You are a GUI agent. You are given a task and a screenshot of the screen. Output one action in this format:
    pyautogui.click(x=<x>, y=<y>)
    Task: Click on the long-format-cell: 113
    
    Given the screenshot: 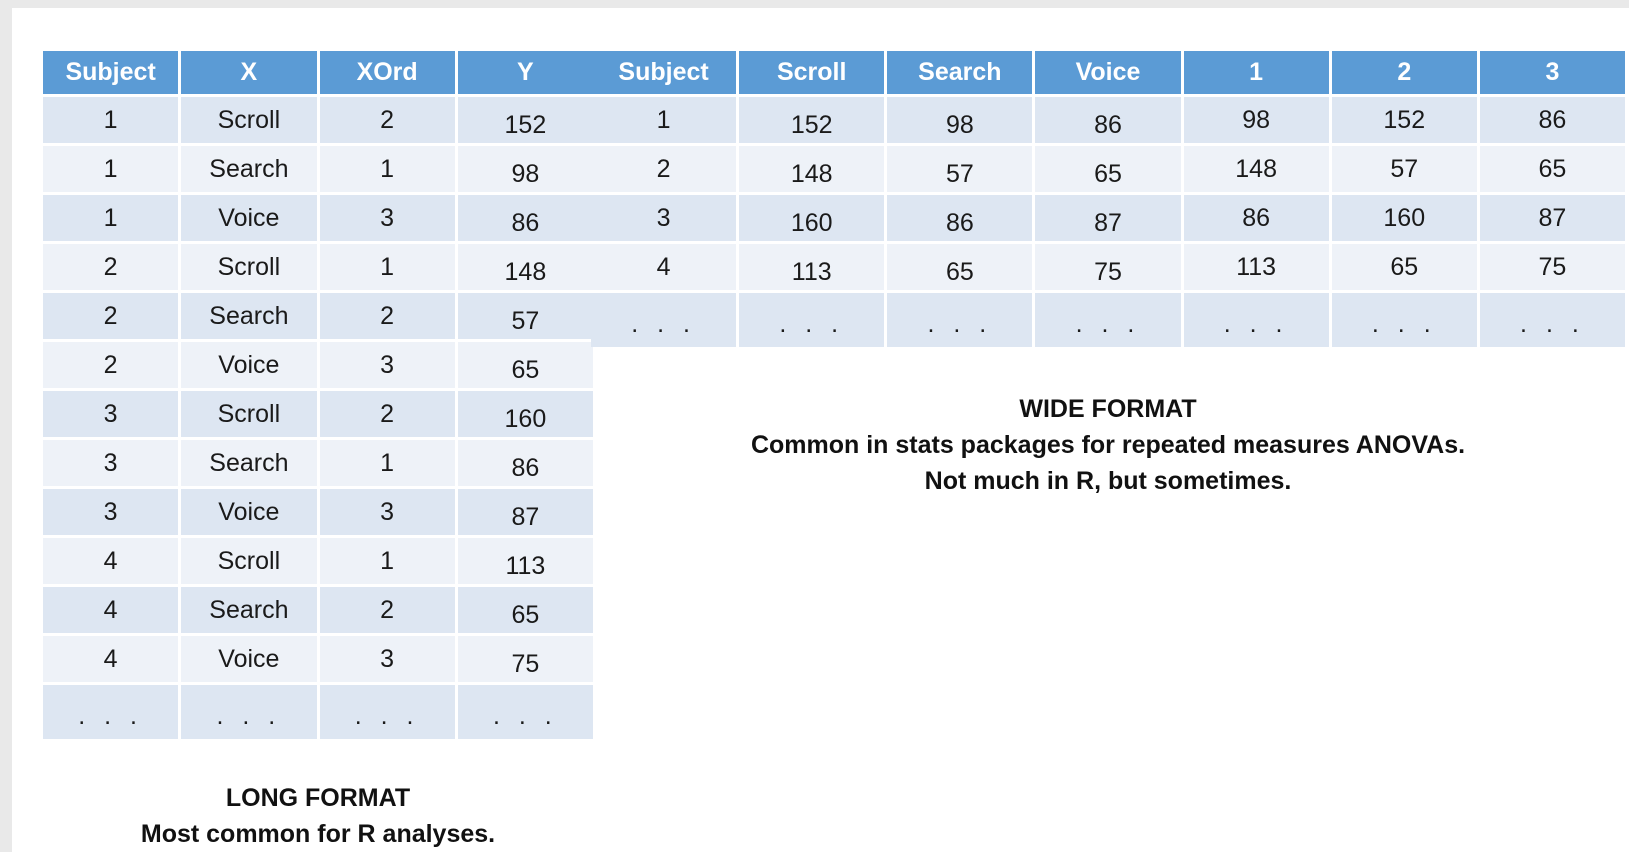 What is the action you would take?
    pyautogui.click(x=525, y=561)
    